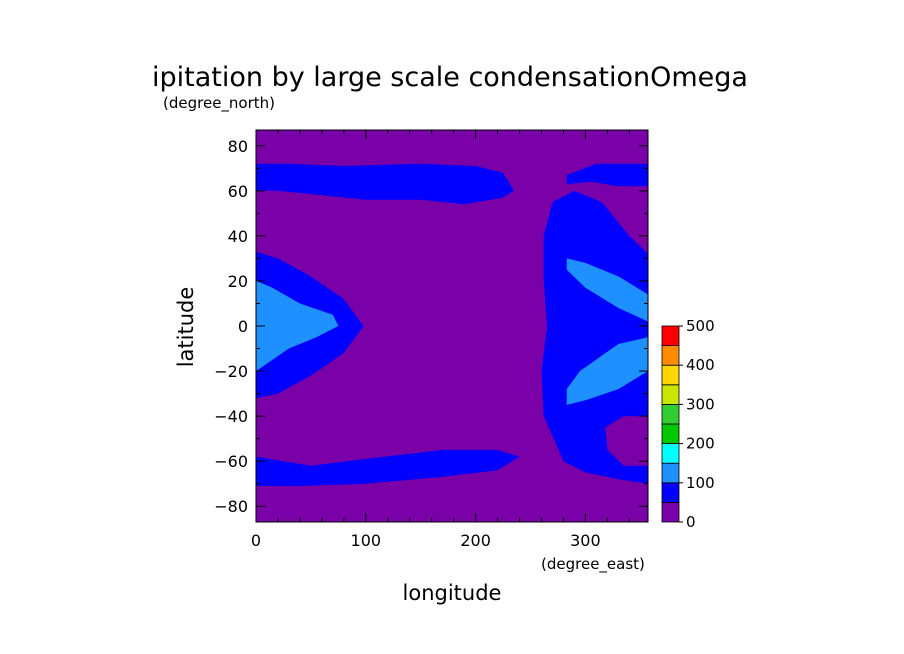 The width and height of the screenshot is (904, 654). I want to click on y-tick-label: 80, so click(238, 146).